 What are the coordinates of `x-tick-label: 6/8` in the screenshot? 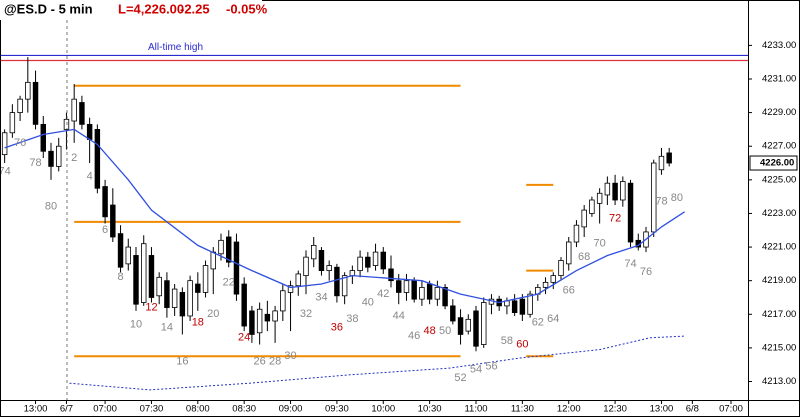 It's located at (692, 409).